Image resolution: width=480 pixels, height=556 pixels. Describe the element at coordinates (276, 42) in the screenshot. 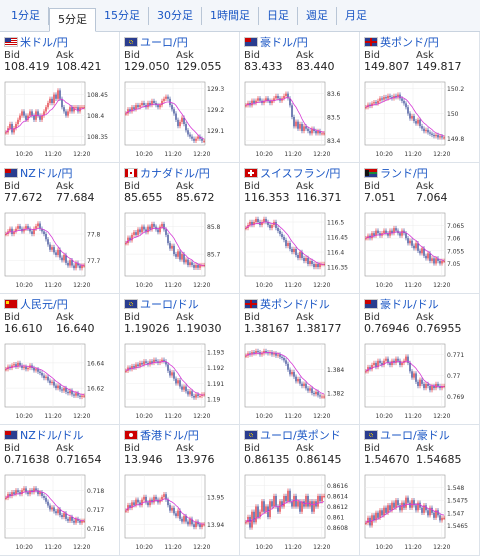

I see `pair-title-link: 豪ドル/円` at that location.